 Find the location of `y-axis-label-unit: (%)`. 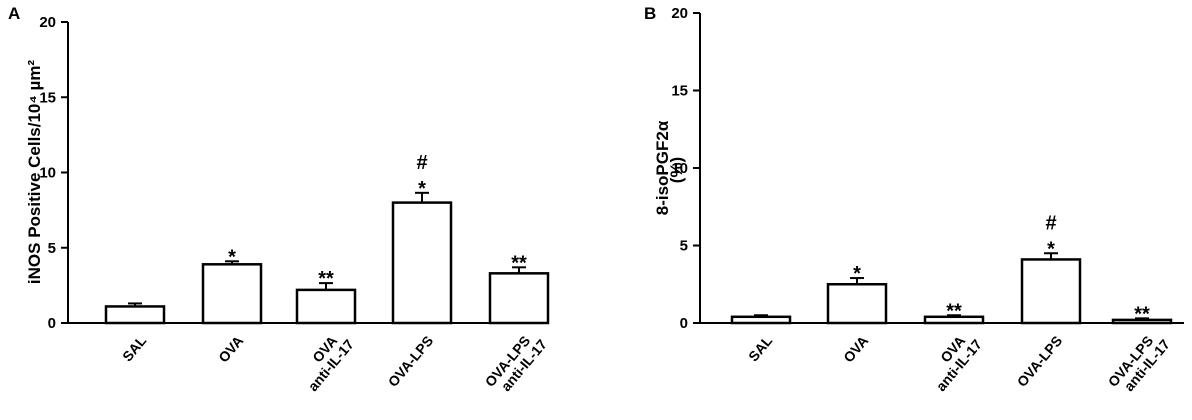

y-axis-label-unit: (%) is located at coordinates (676, 170).